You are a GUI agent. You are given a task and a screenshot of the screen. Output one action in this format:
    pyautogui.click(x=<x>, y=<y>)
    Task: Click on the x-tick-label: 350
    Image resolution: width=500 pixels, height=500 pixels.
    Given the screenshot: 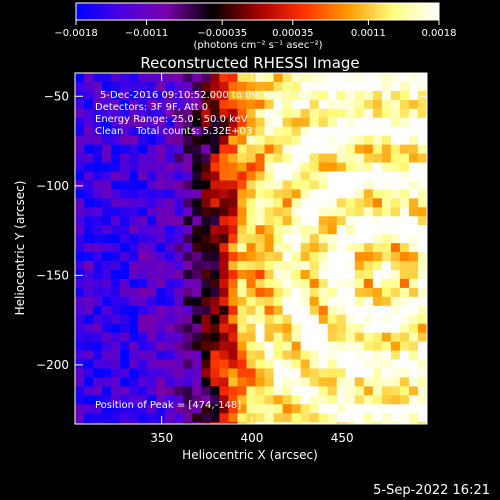 What is the action you would take?
    pyautogui.click(x=161, y=438)
    